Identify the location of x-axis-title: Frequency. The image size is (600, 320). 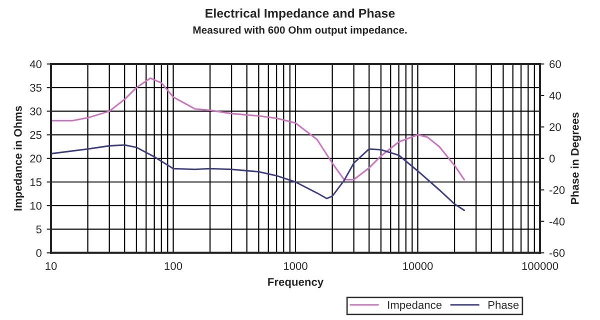
(296, 283).